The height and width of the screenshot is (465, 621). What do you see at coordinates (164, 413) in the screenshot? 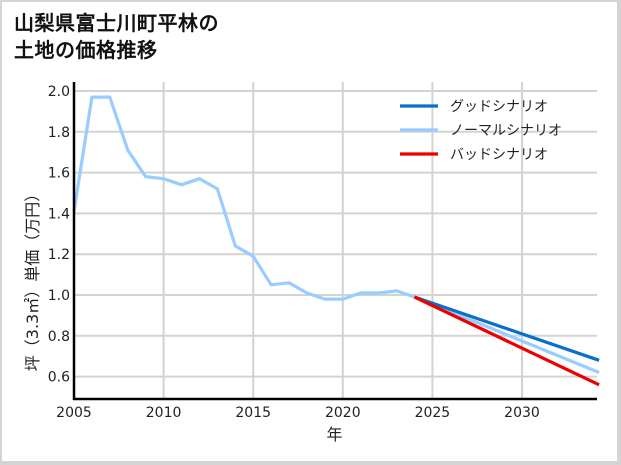
I see `x-tick-label: 2010` at bounding box center [164, 413].